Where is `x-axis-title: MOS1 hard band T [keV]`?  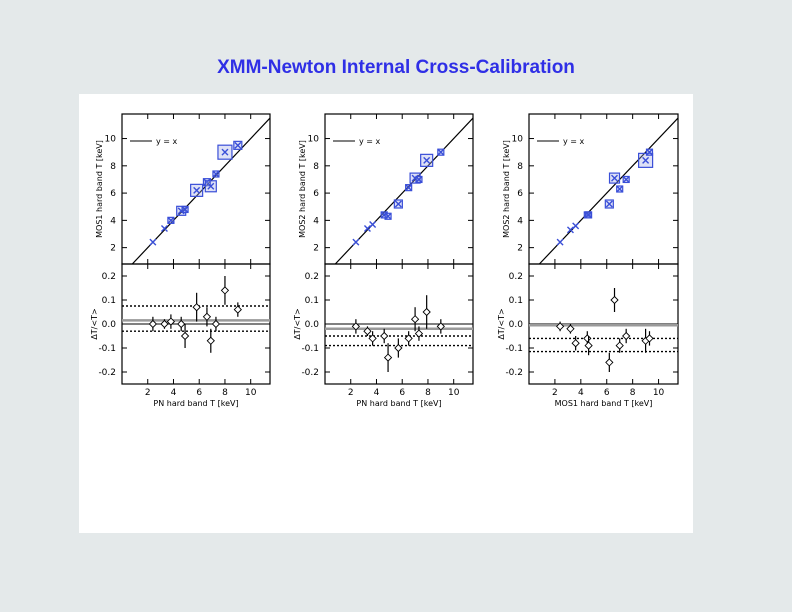
x-axis-title: MOS1 hard band T [keV] is located at coordinates (604, 403).